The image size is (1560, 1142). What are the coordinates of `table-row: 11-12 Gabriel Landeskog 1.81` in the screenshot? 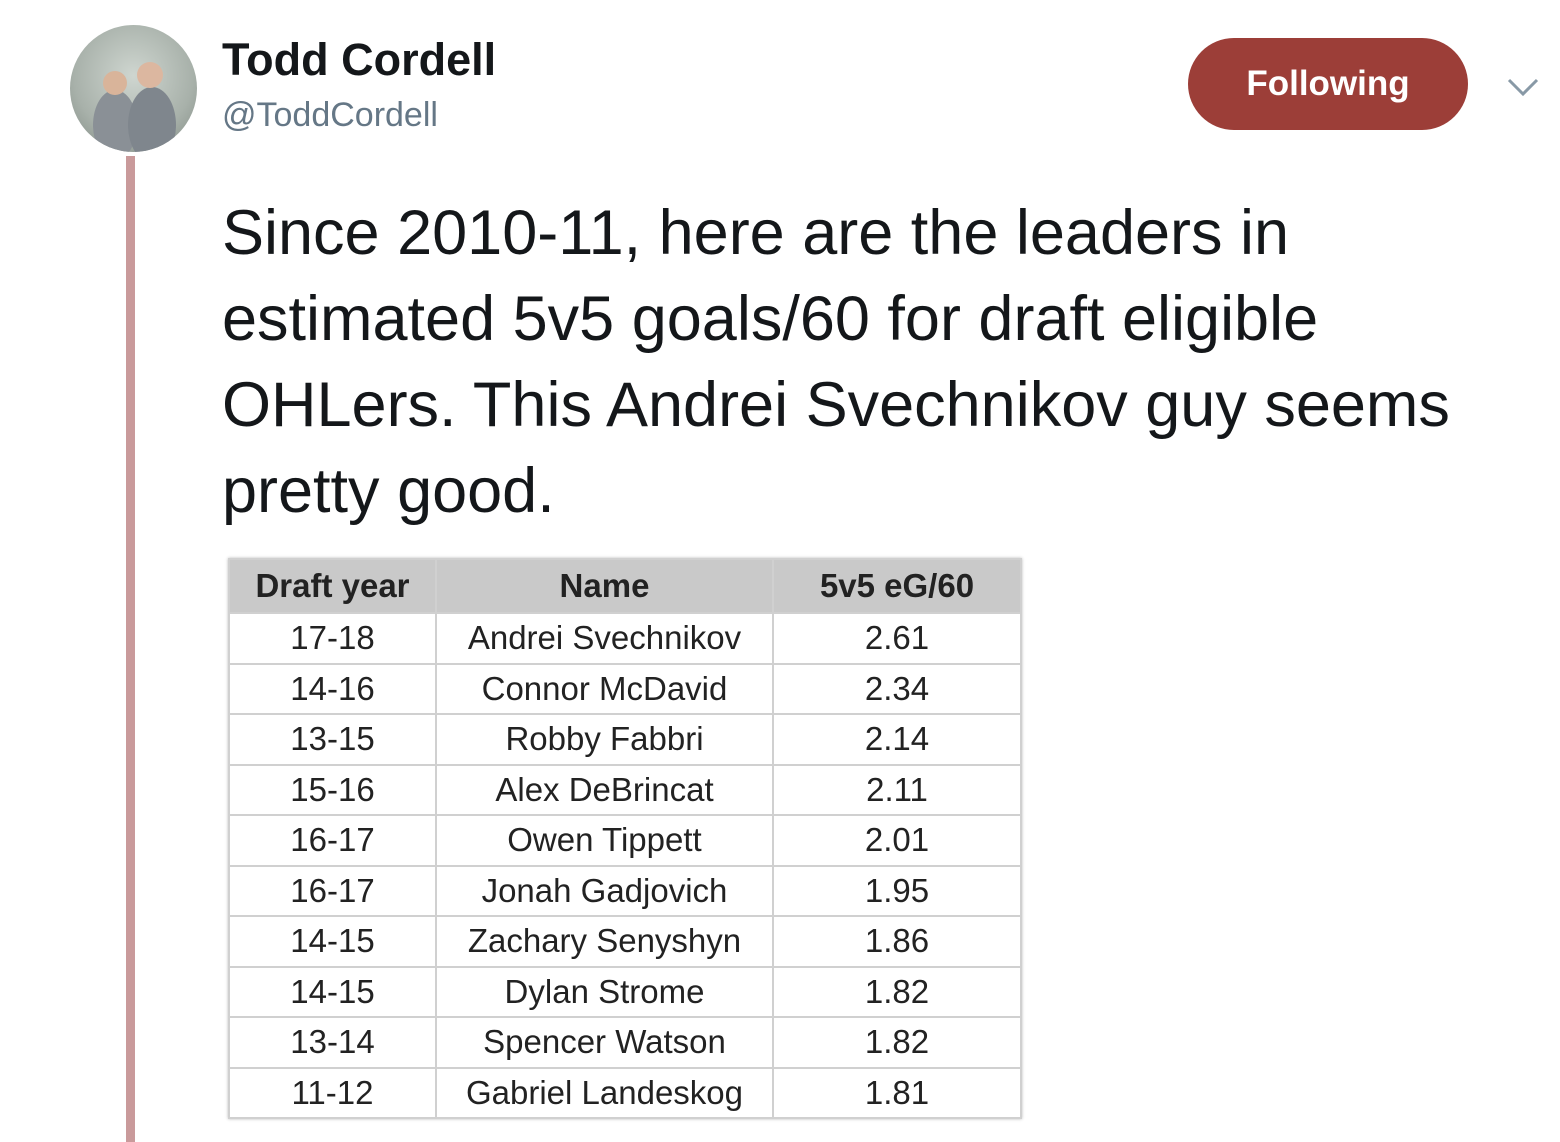 It's located at (625, 1092).